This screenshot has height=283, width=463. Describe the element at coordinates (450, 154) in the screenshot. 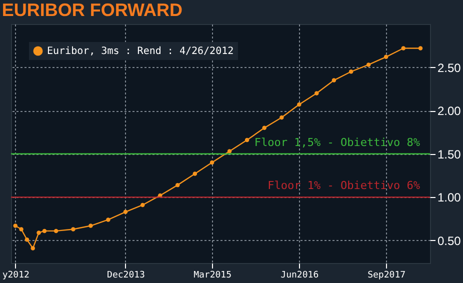

I see `y-tick-label: 1.50` at that location.